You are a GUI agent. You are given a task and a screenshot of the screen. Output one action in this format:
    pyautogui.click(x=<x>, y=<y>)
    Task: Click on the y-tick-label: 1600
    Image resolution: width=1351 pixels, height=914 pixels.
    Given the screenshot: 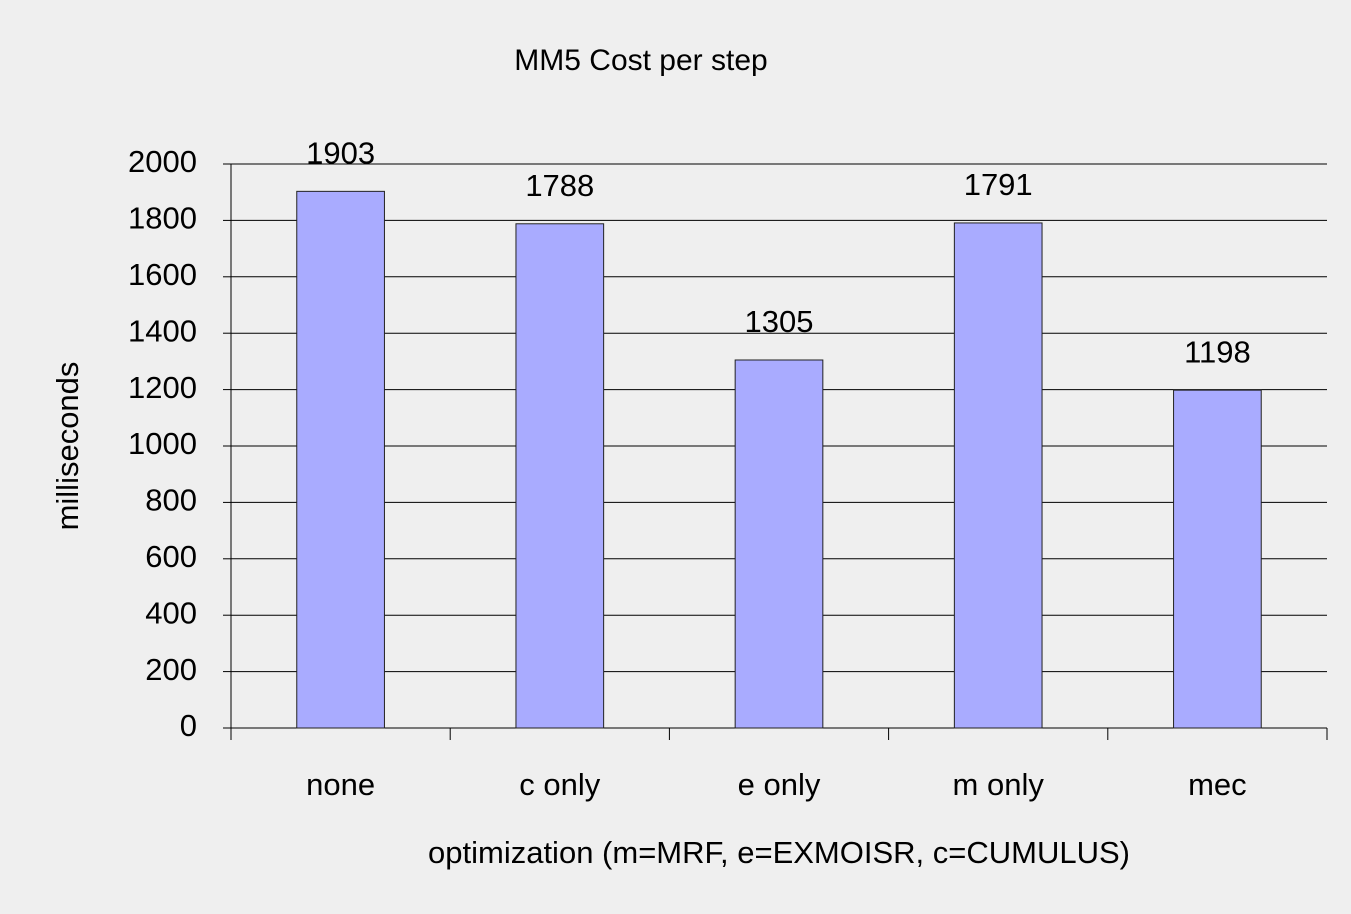 What is the action you would take?
    pyautogui.click(x=162, y=274)
    